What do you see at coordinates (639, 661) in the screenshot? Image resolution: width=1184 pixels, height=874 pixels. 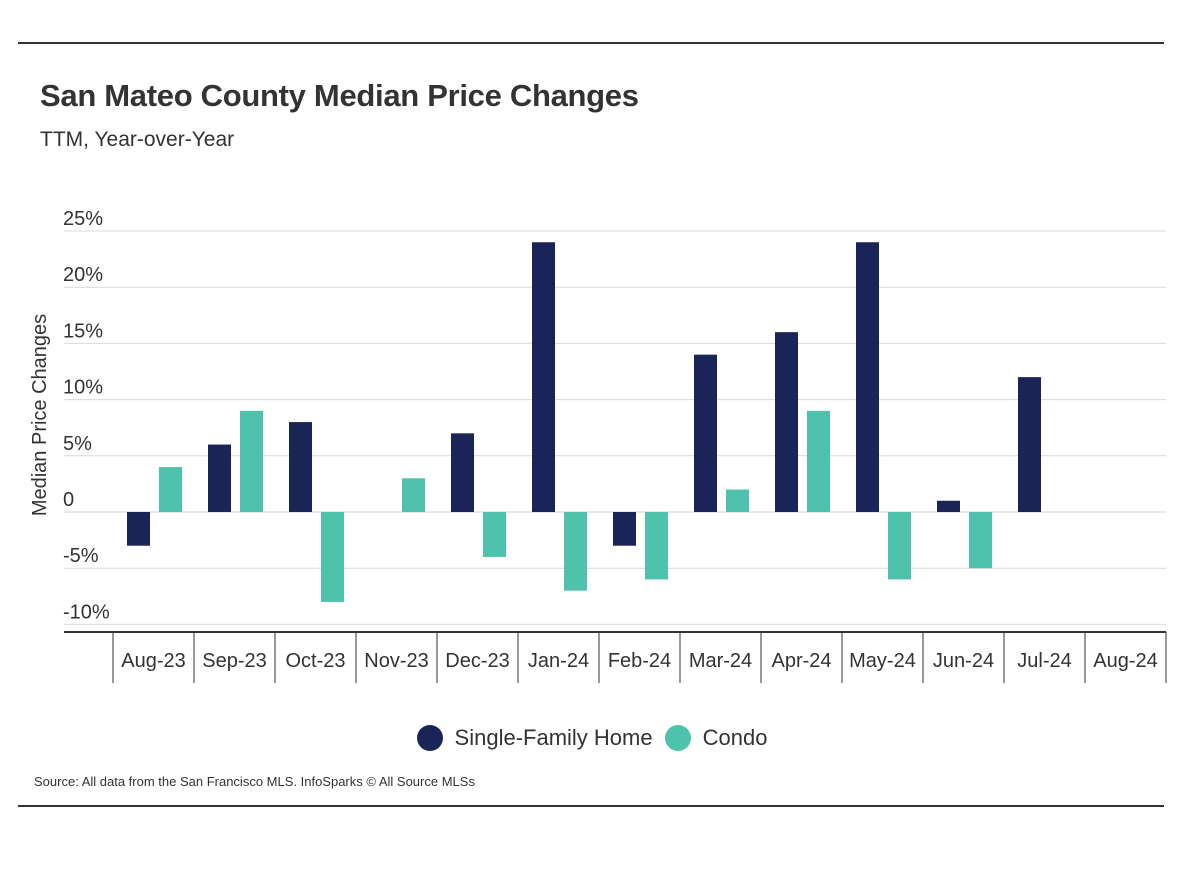 I see `x-tick-label: Feb-24` at bounding box center [639, 661].